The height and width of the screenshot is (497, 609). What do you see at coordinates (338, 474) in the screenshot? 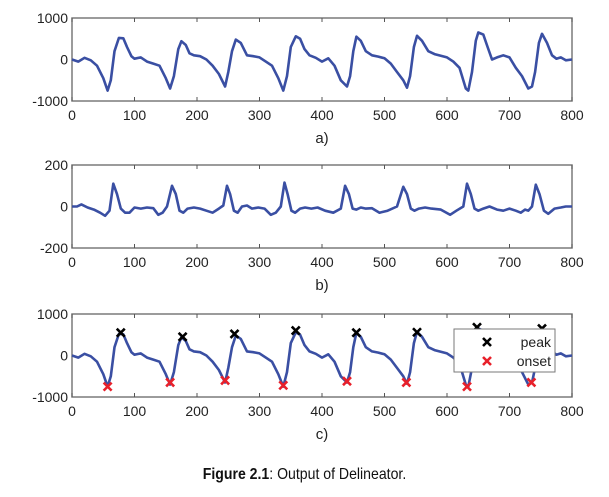
I see `caption-text: : Output of Delineator.` at bounding box center [338, 474].